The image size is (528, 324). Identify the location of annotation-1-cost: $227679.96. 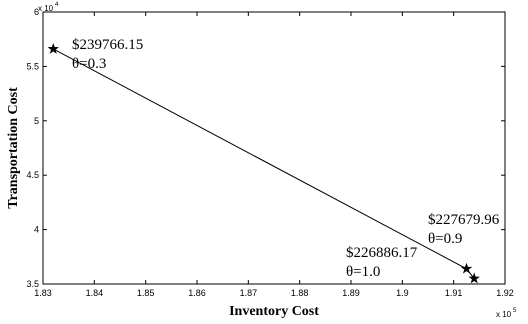
(464, 220).